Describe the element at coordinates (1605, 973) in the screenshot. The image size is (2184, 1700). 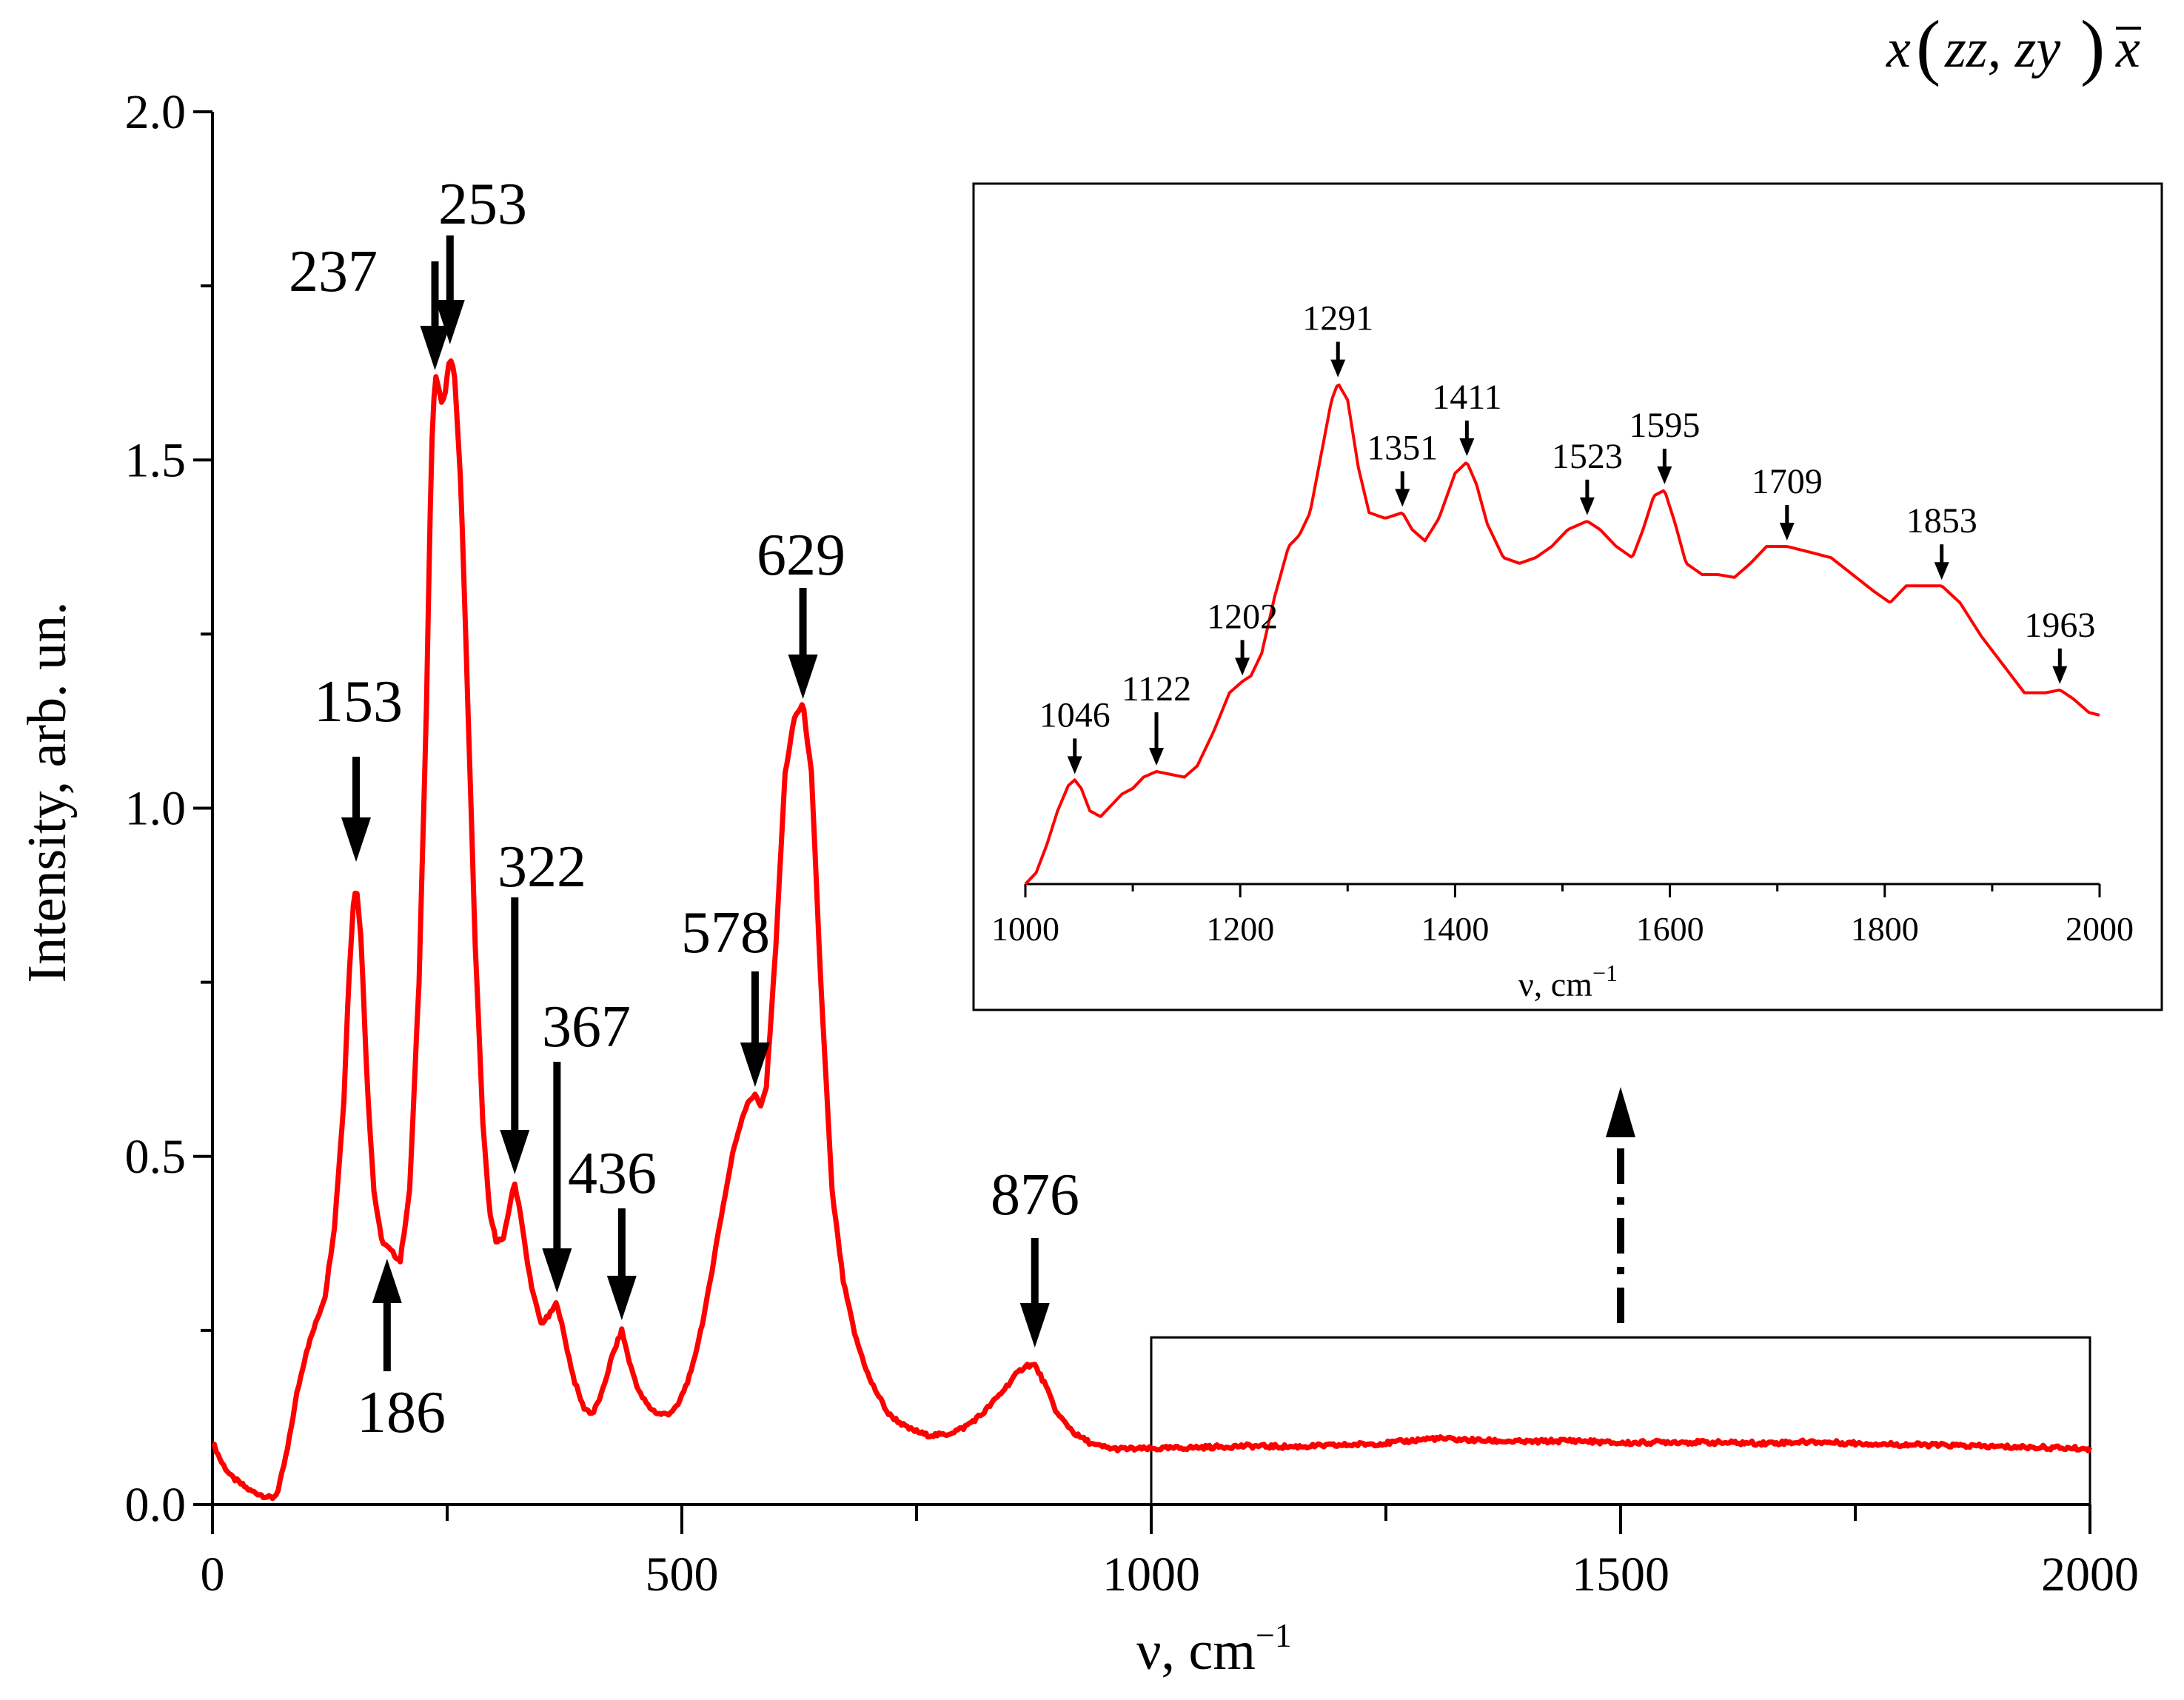
I see `inset-x-axis-title-superscript: −1` at that location.